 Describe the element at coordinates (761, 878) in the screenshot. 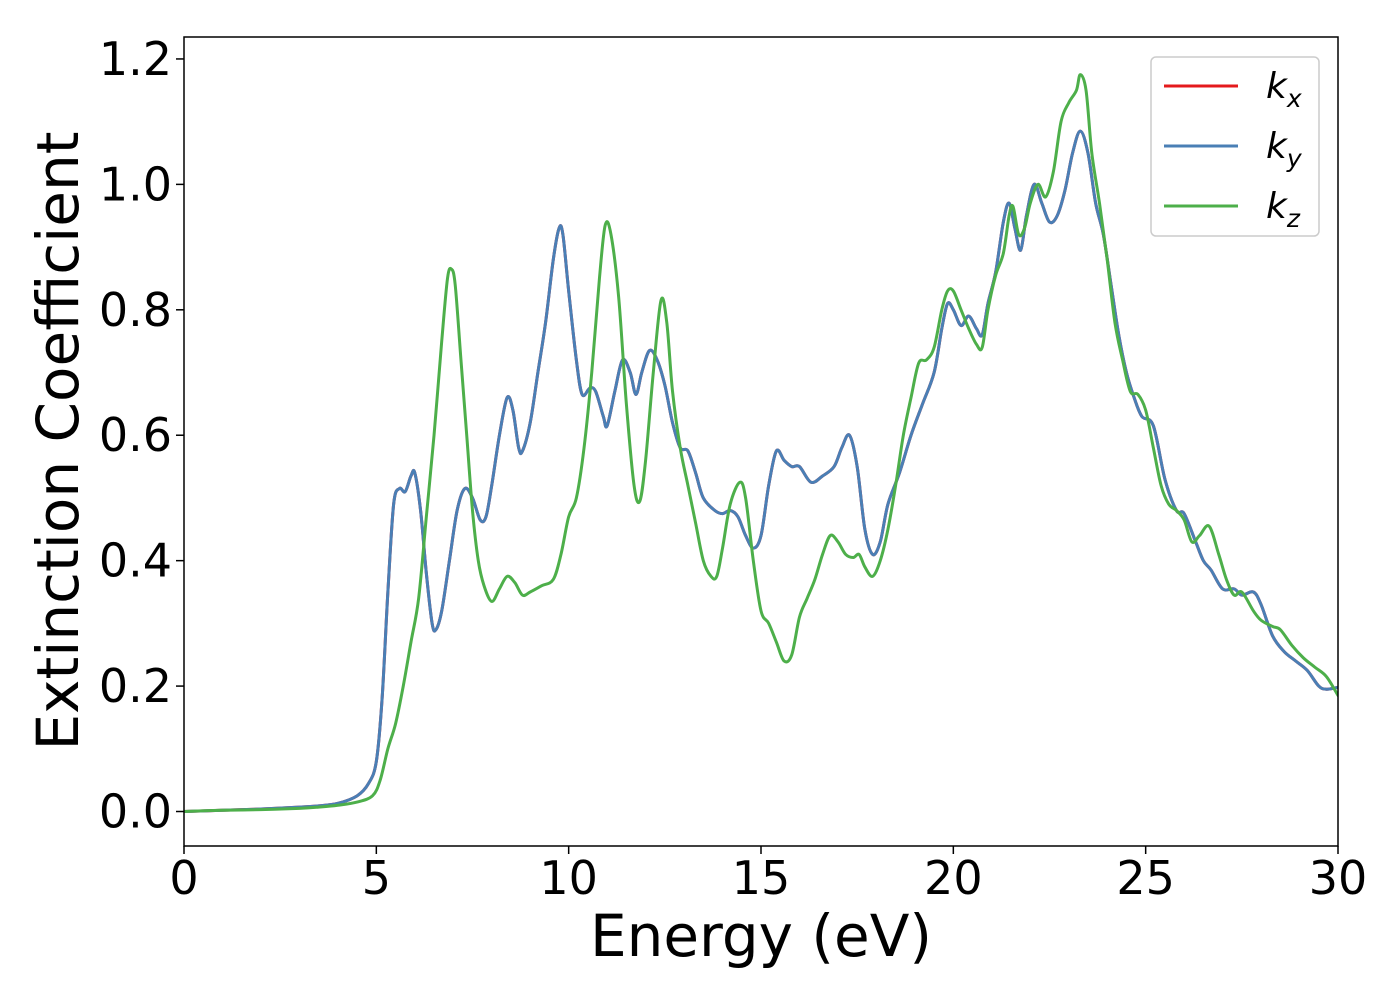

I see `x-tick-label: 15` at that location.